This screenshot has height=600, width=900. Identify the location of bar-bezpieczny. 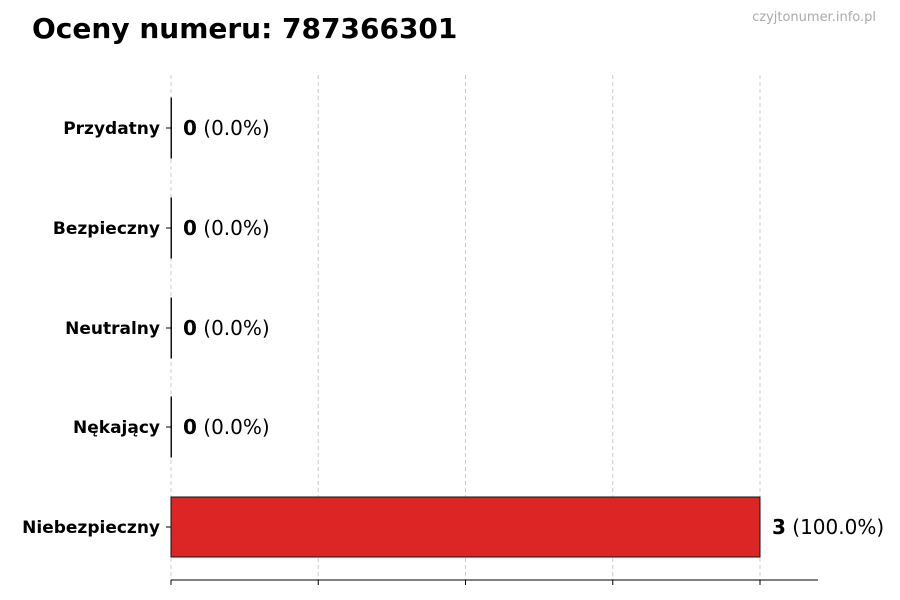
(171, 228).